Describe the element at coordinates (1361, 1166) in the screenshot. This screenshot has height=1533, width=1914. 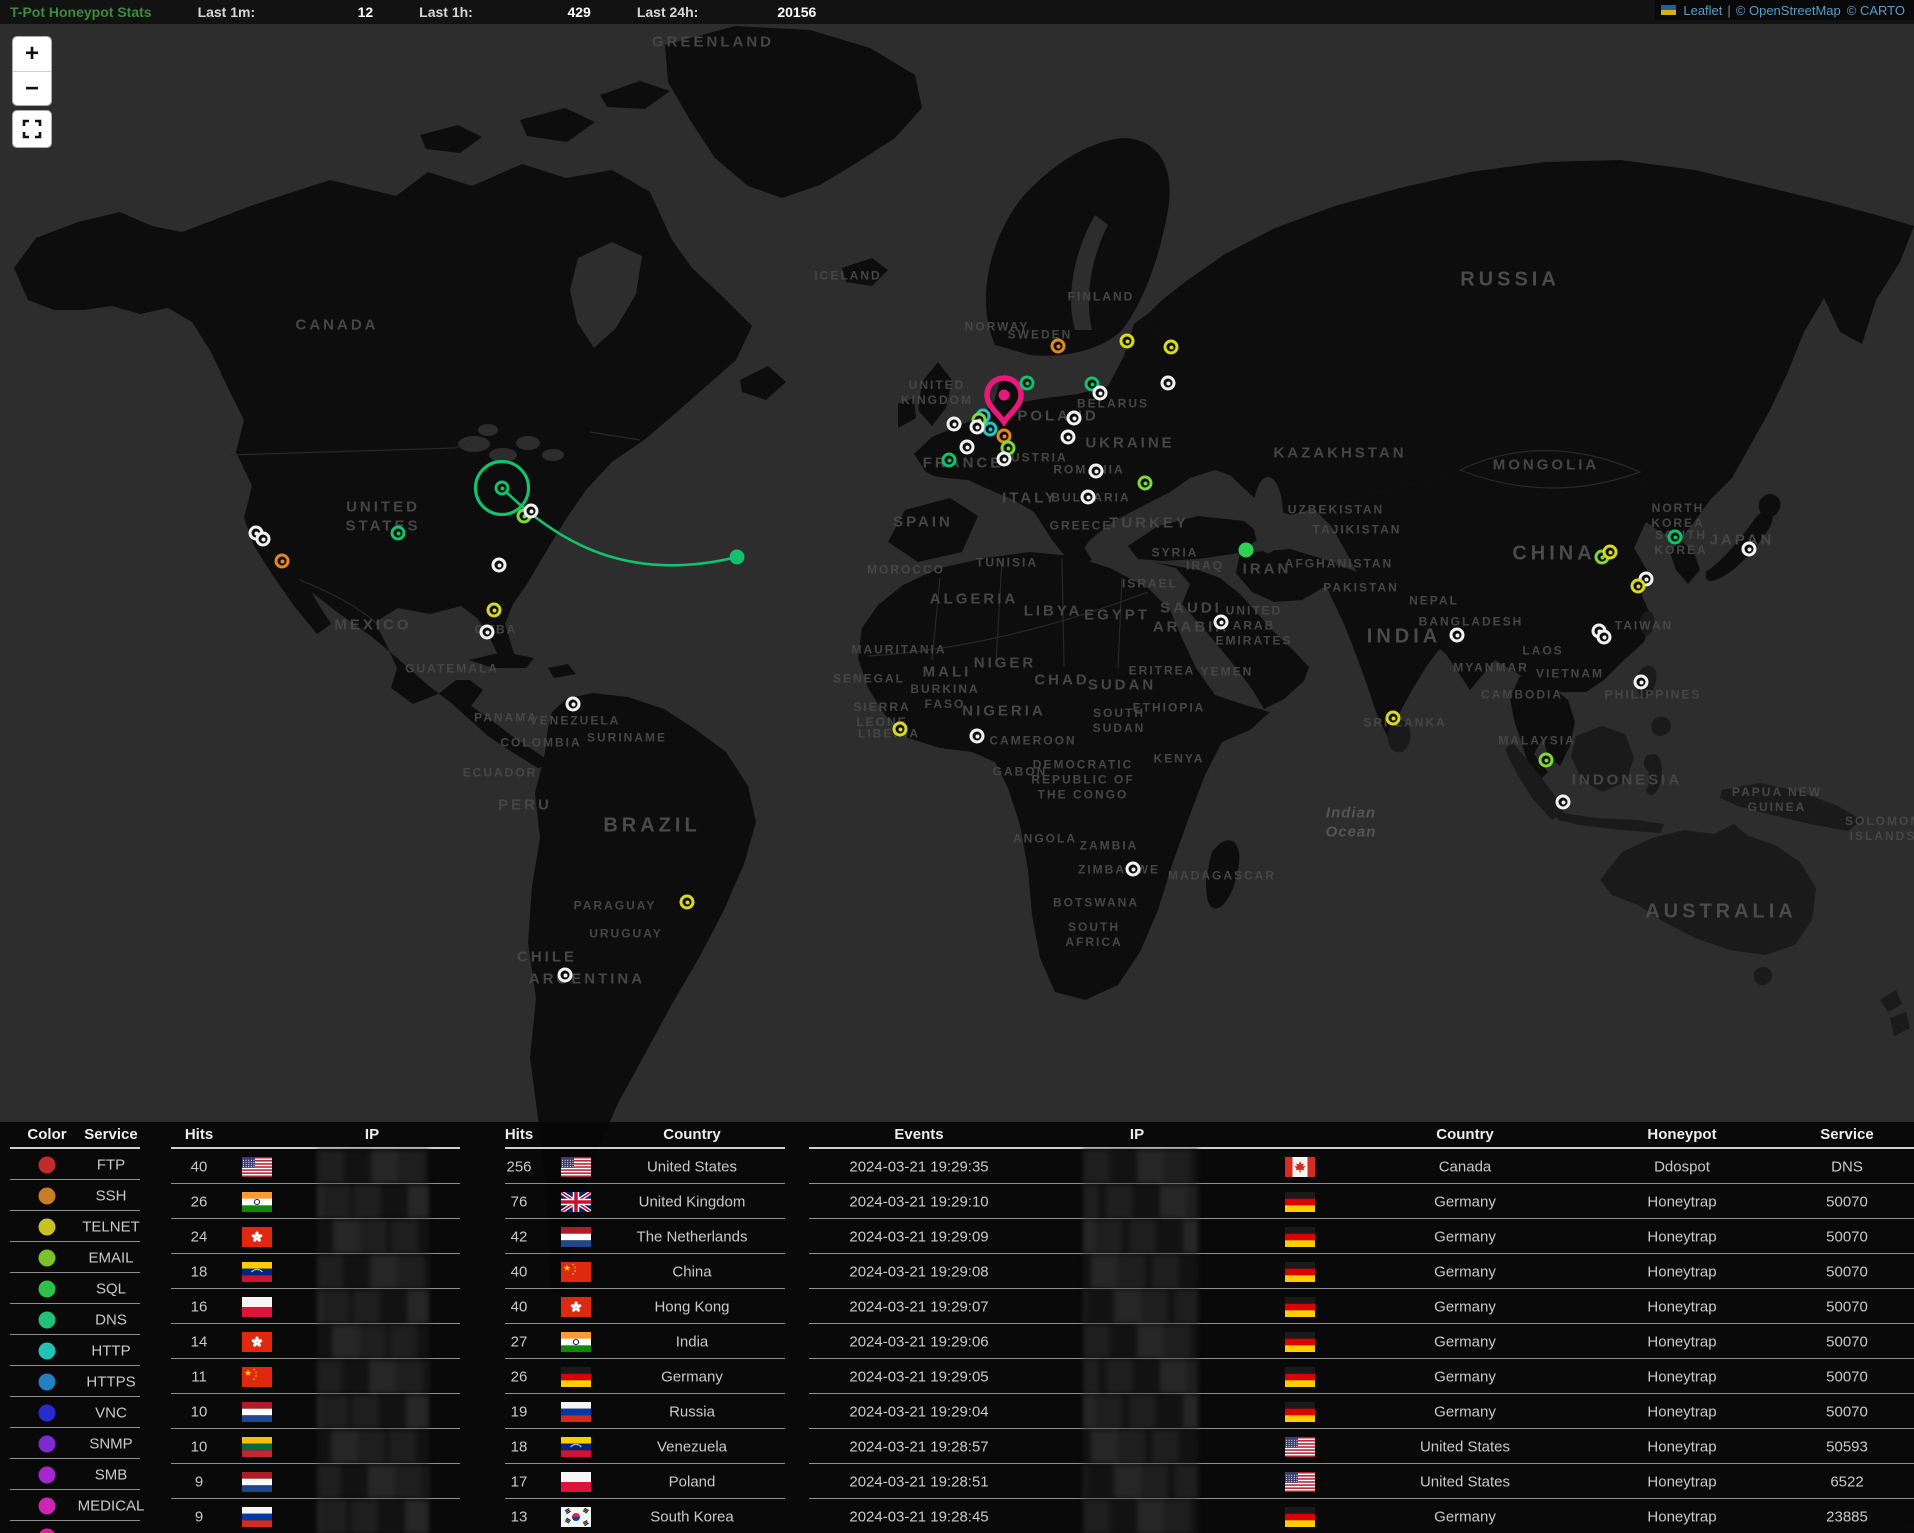
I see `event-row: 2024-03-21 19:29:35 Canada Ddospot DNS` at that location.